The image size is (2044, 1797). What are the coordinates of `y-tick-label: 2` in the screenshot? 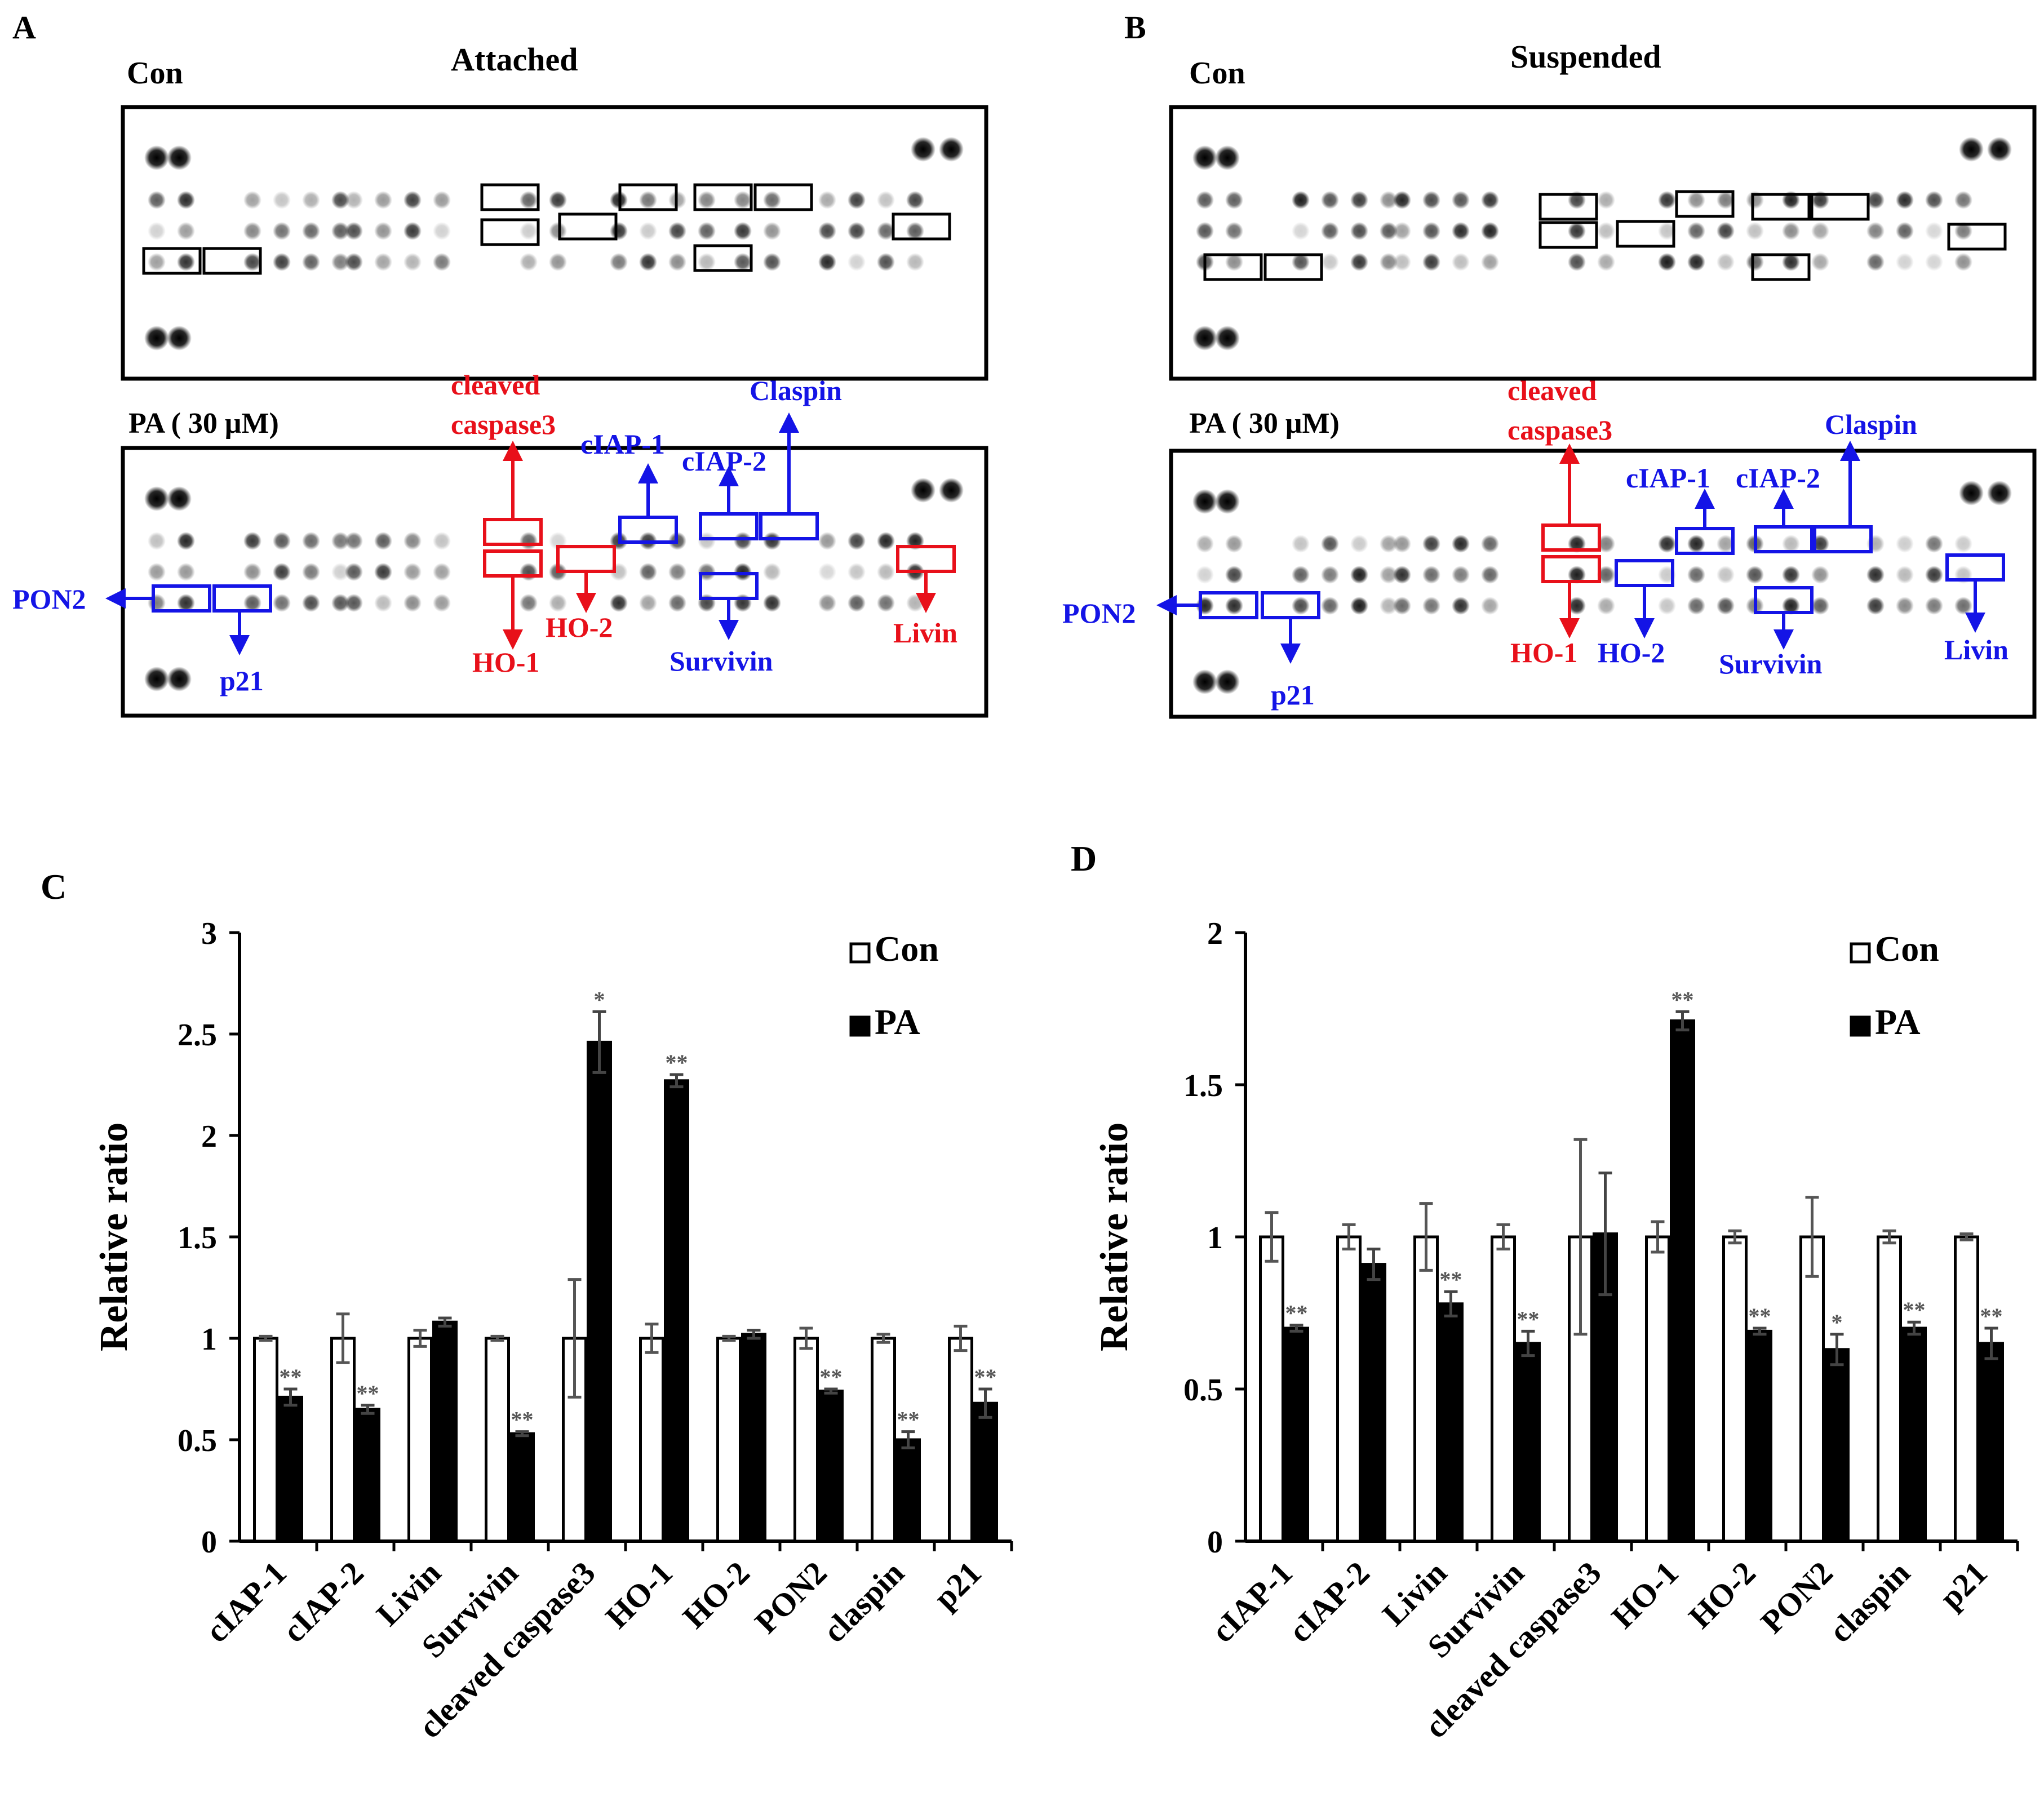 It's located at (209, 1136).